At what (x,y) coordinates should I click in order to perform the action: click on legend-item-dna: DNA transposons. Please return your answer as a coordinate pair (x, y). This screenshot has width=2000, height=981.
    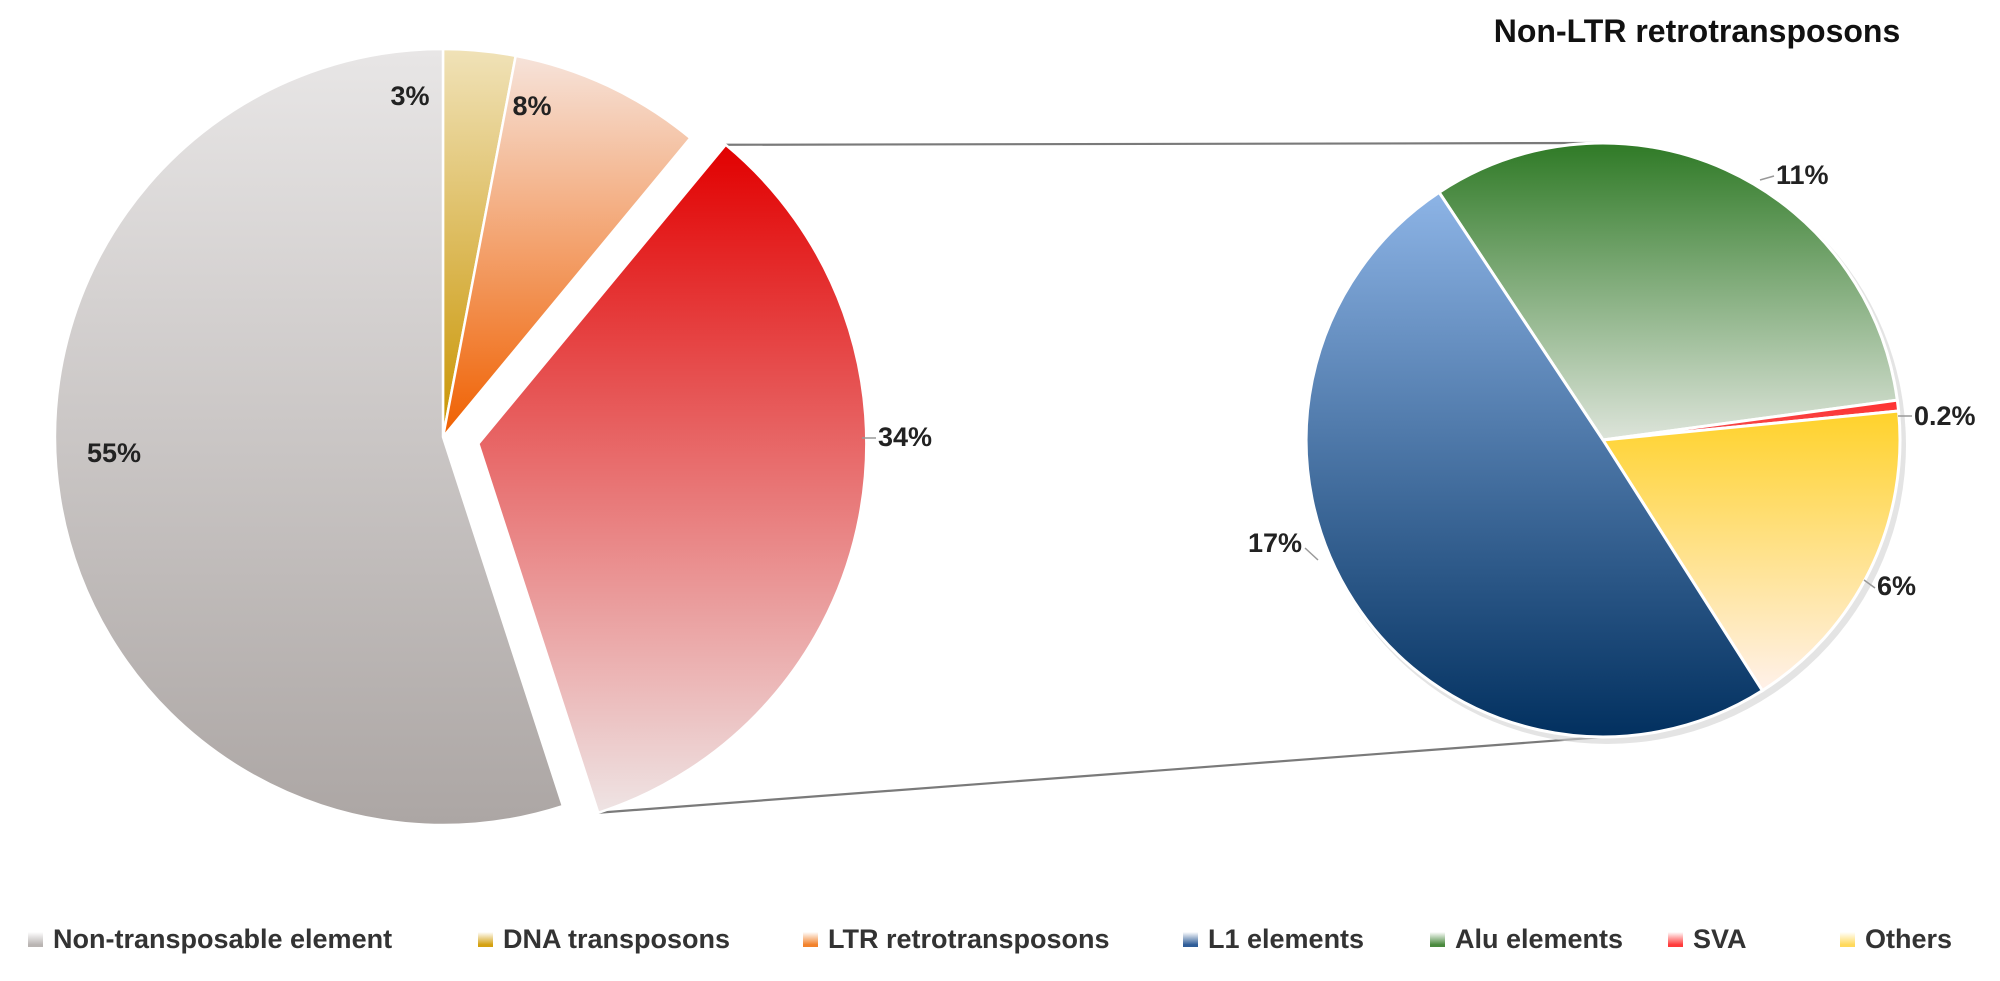
    Looking at the image, I should click on (604, 939).